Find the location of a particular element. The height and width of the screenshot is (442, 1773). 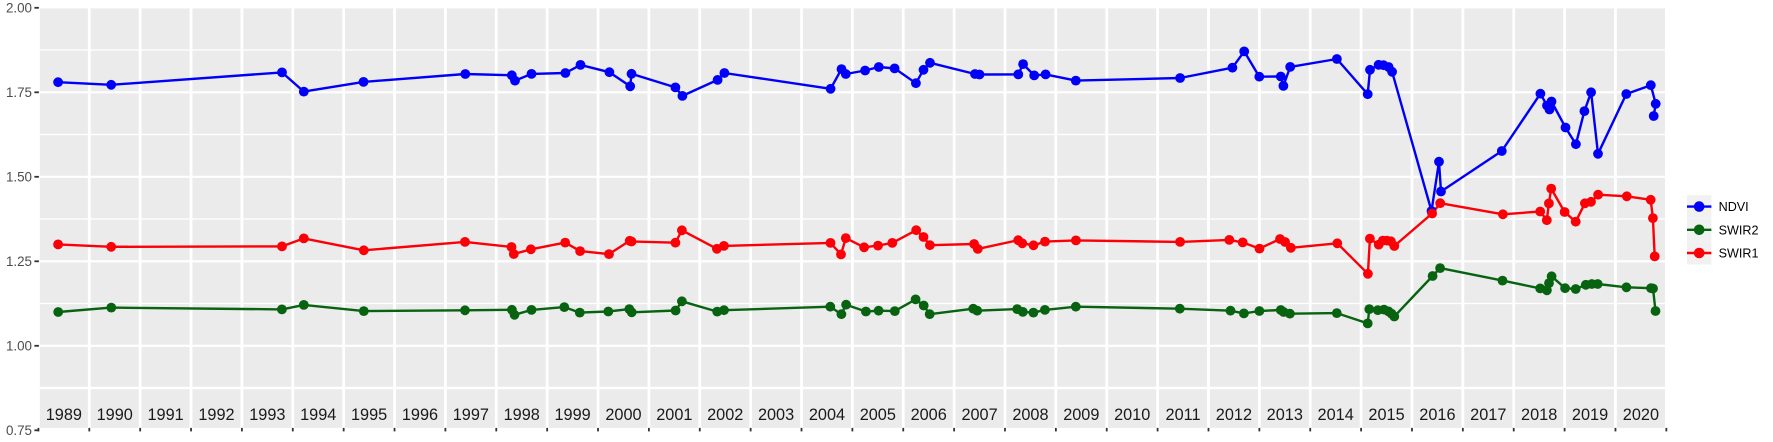

svg-text: 1.75 is located at coordinates (19, 92).